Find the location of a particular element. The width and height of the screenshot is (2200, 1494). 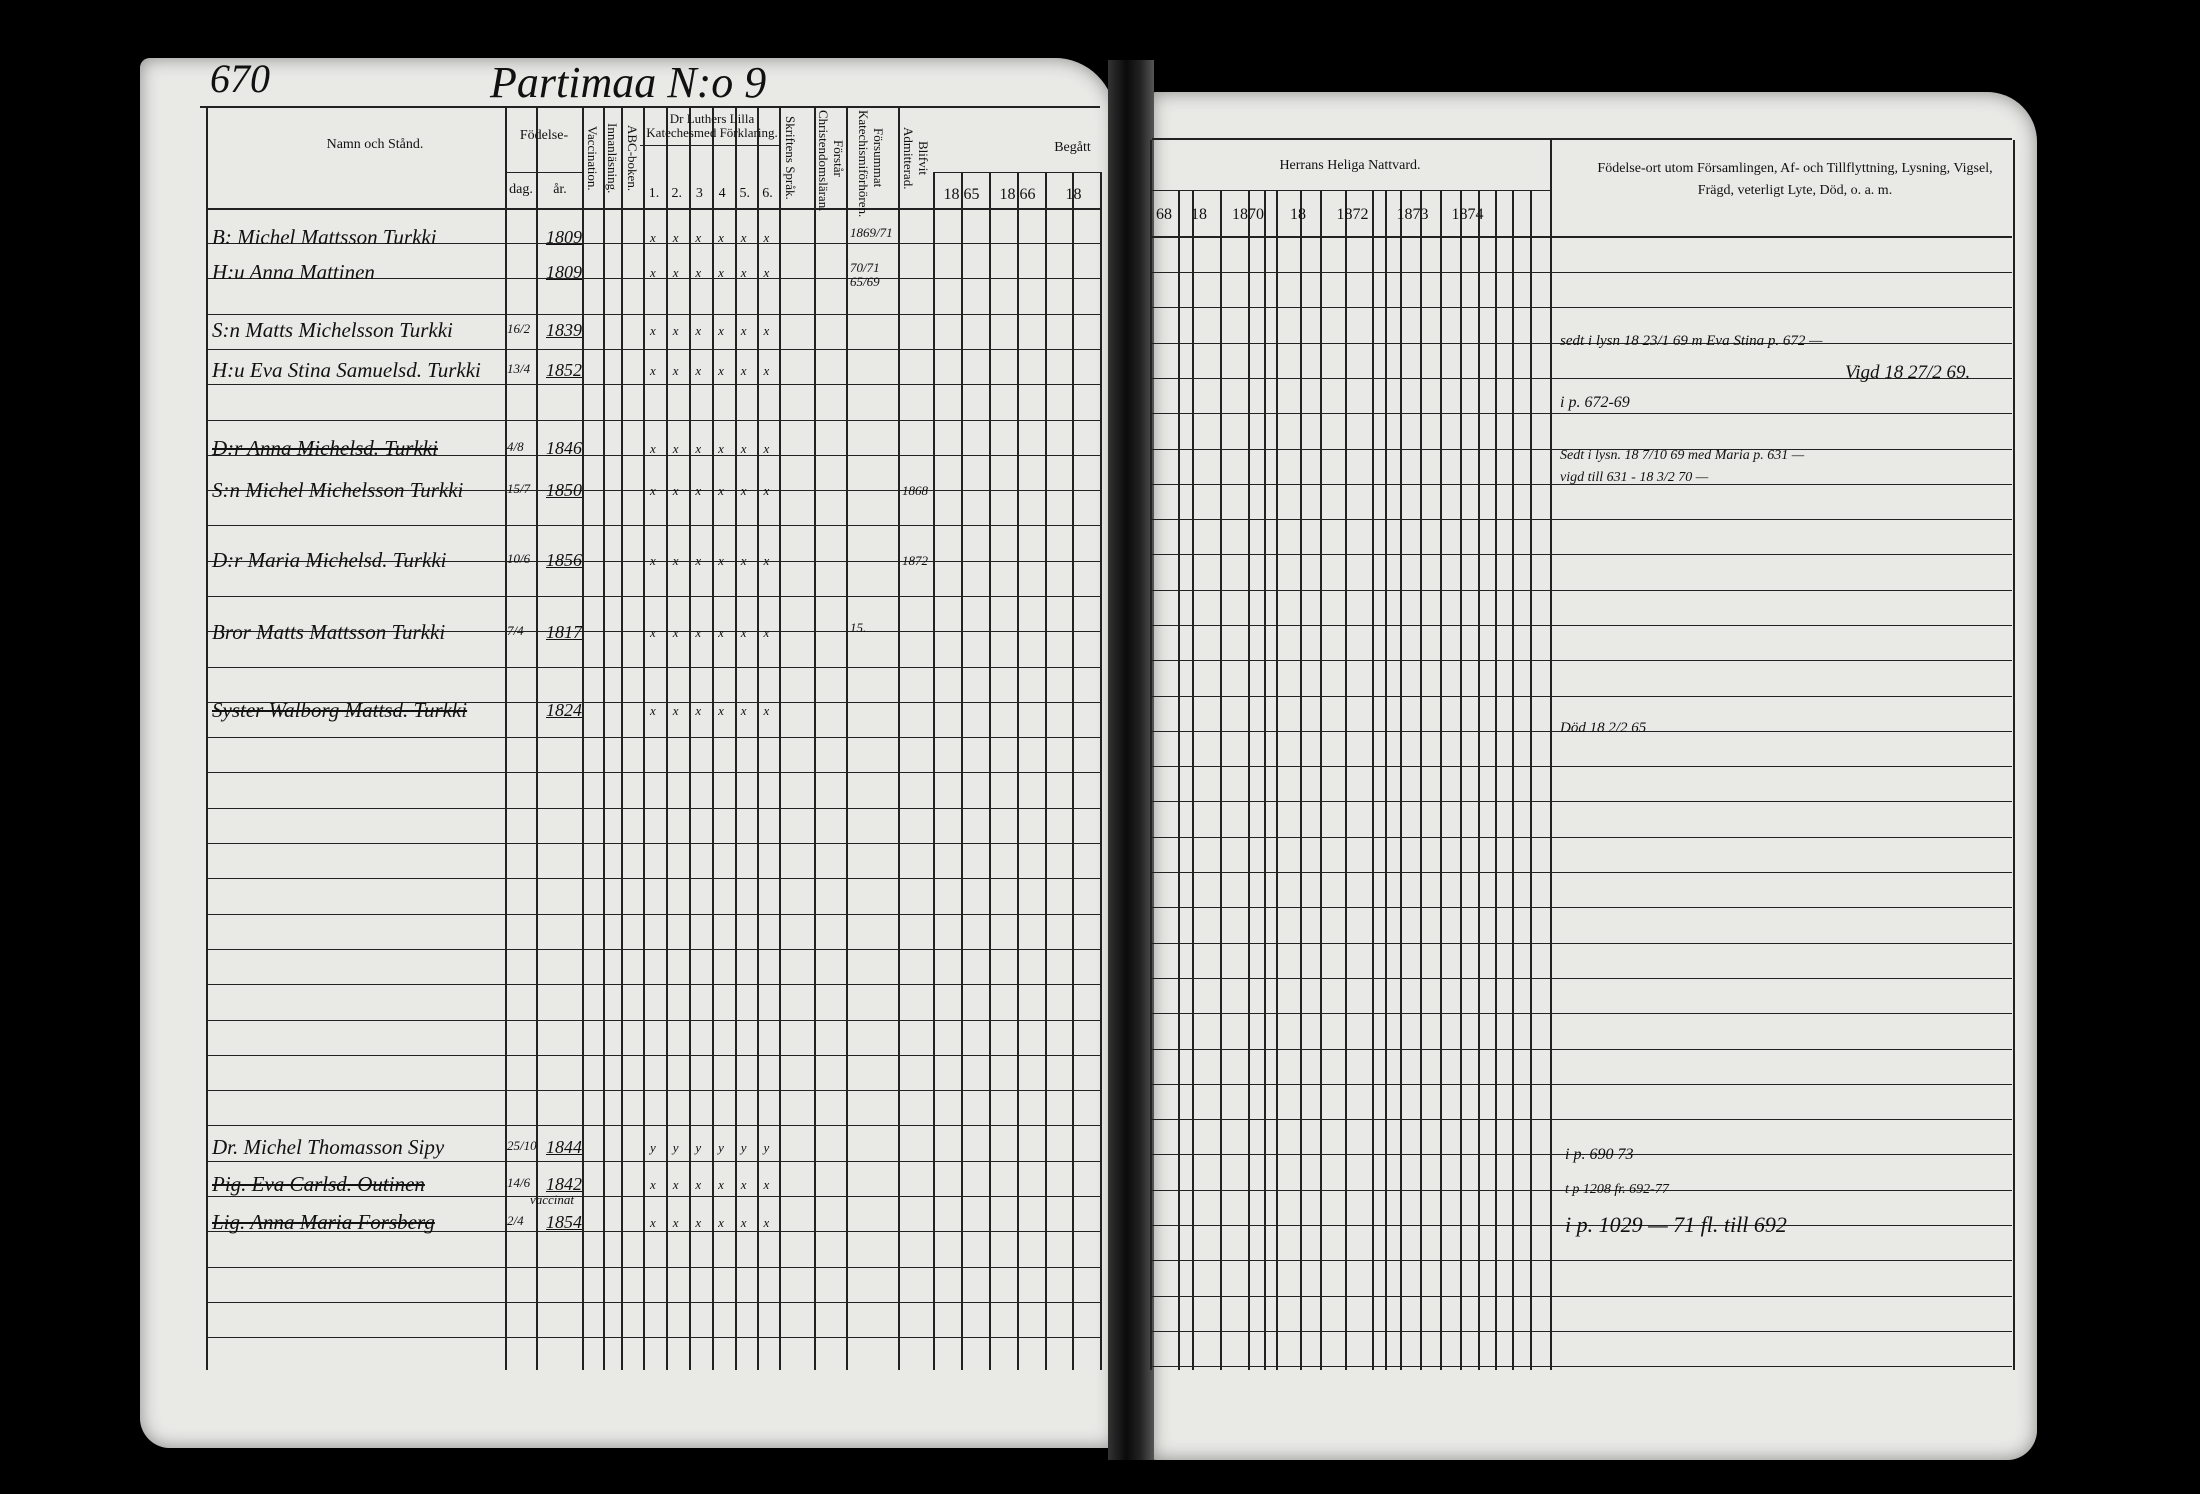

birth-year: 1852 is located at coordinates (564, 370).